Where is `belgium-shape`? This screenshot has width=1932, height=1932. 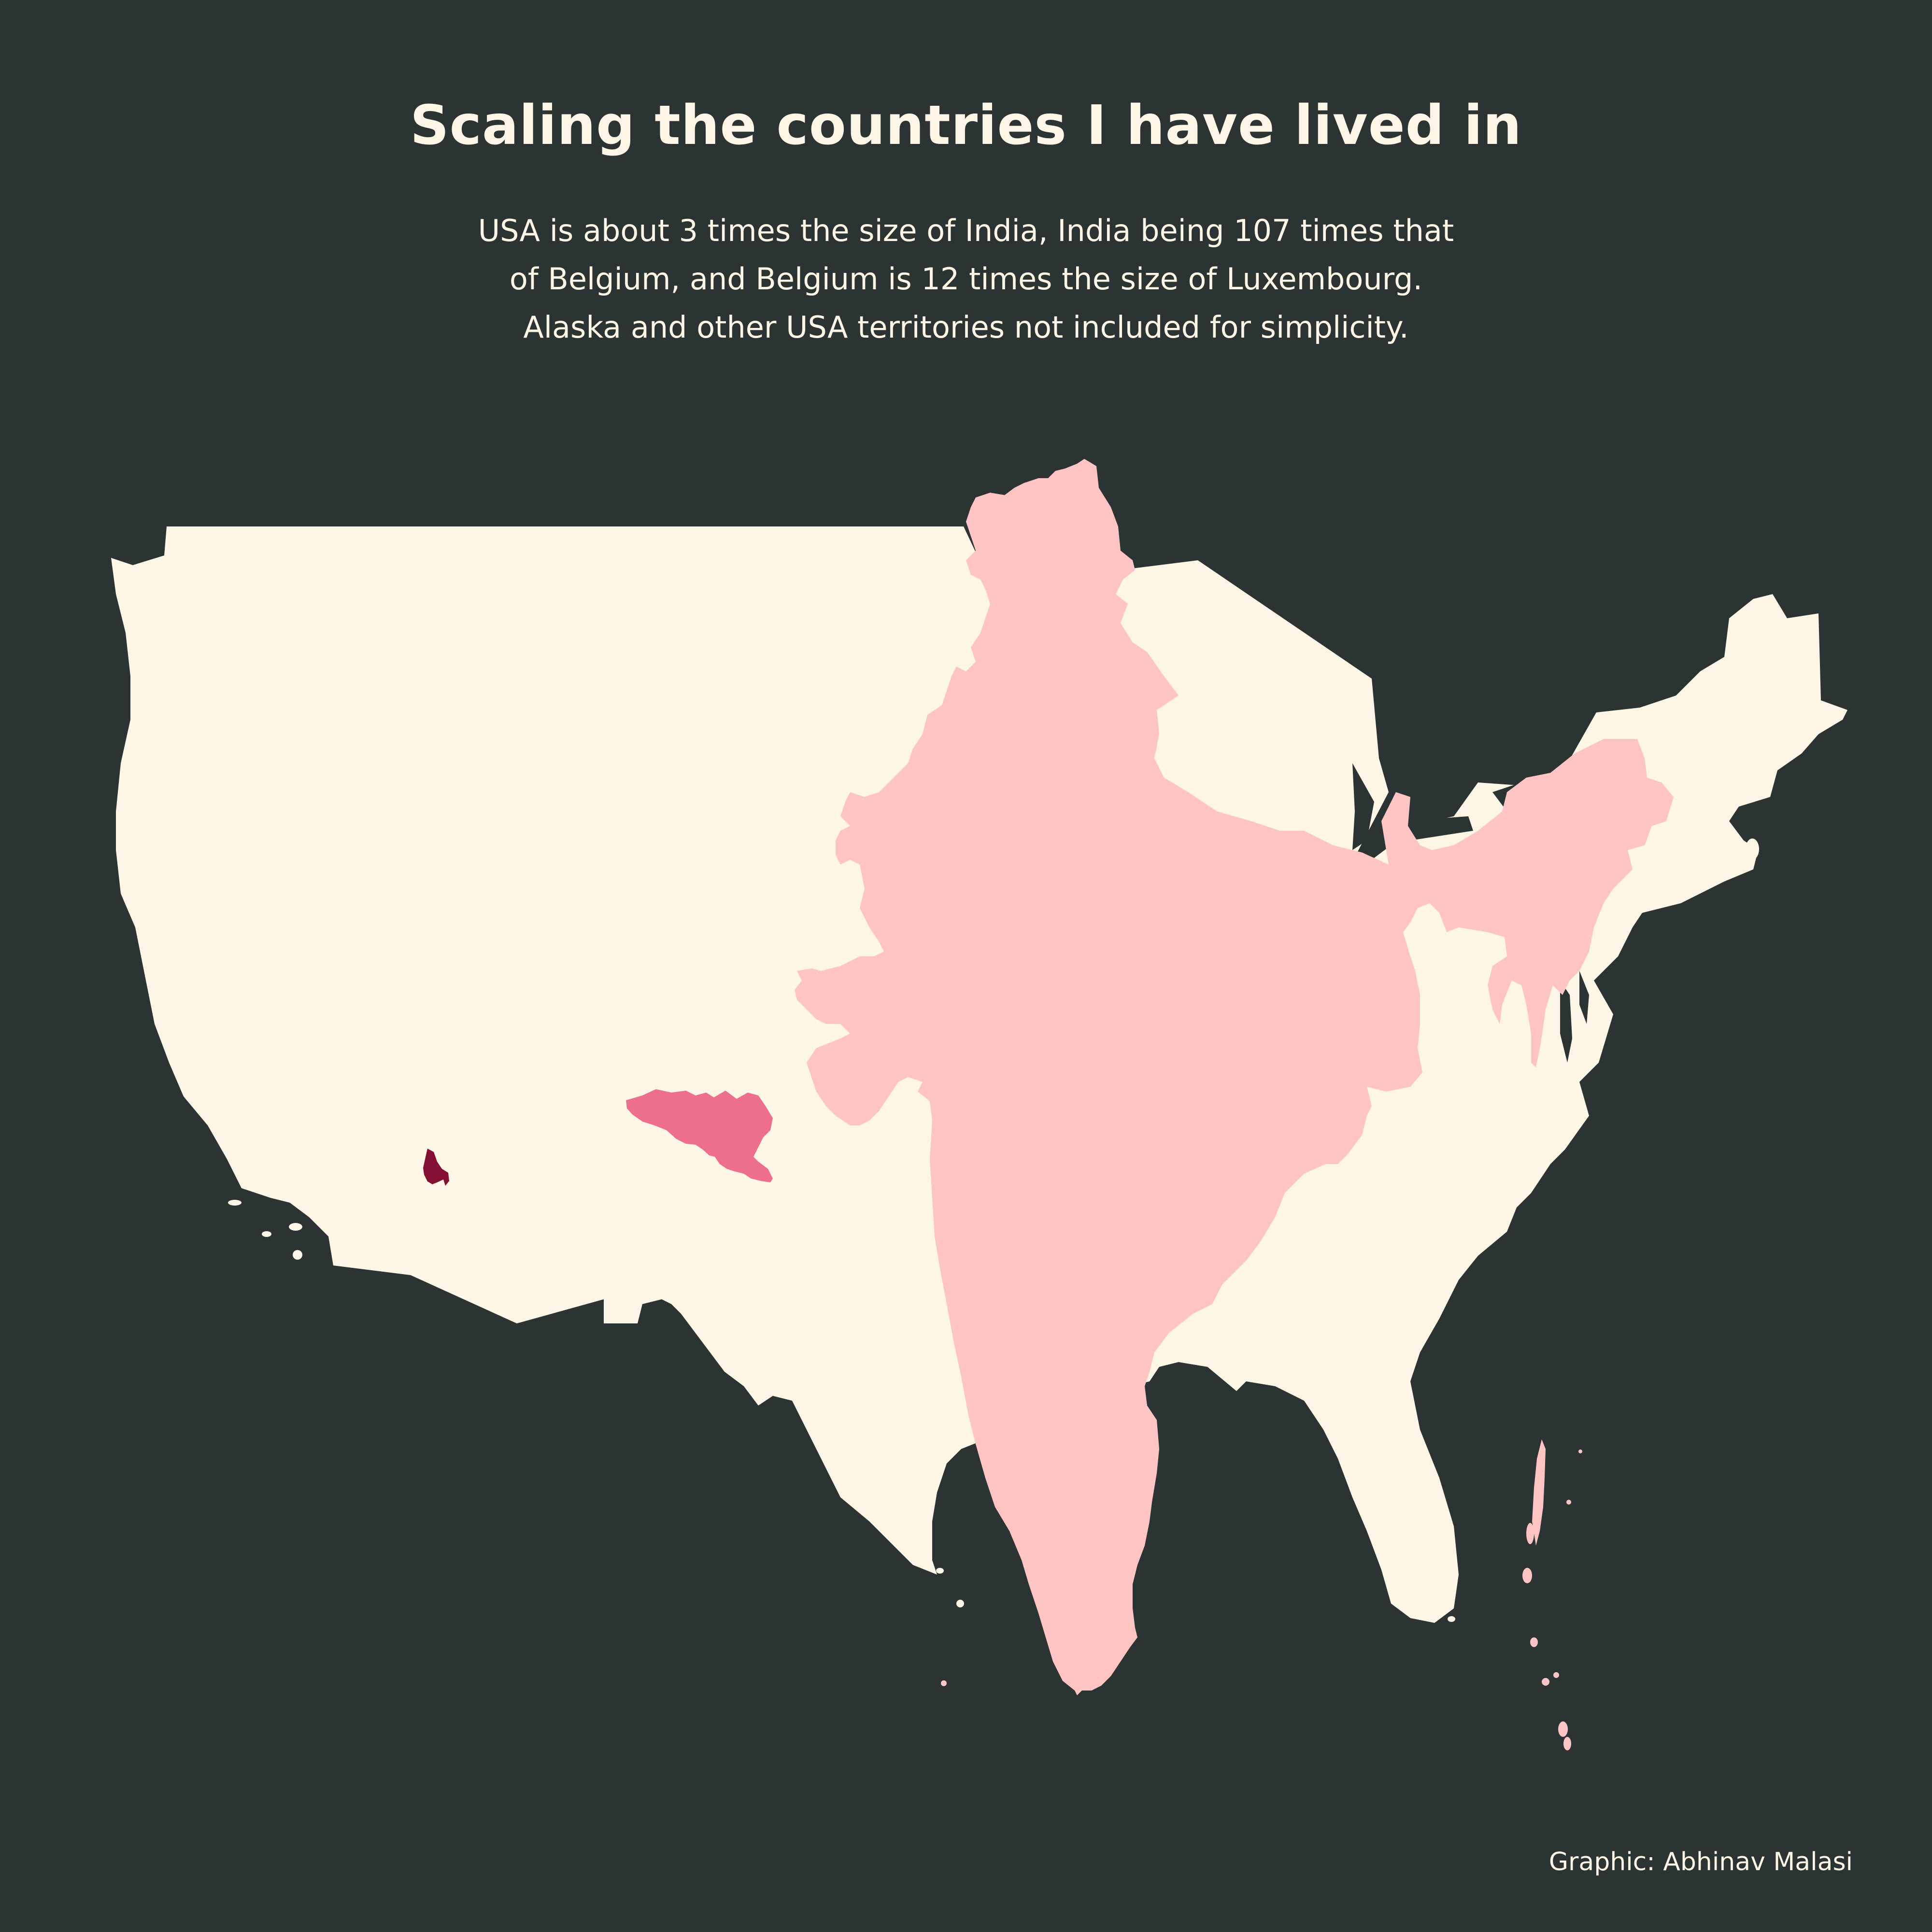
belgium-shape is located at coordinates (699, 1135).